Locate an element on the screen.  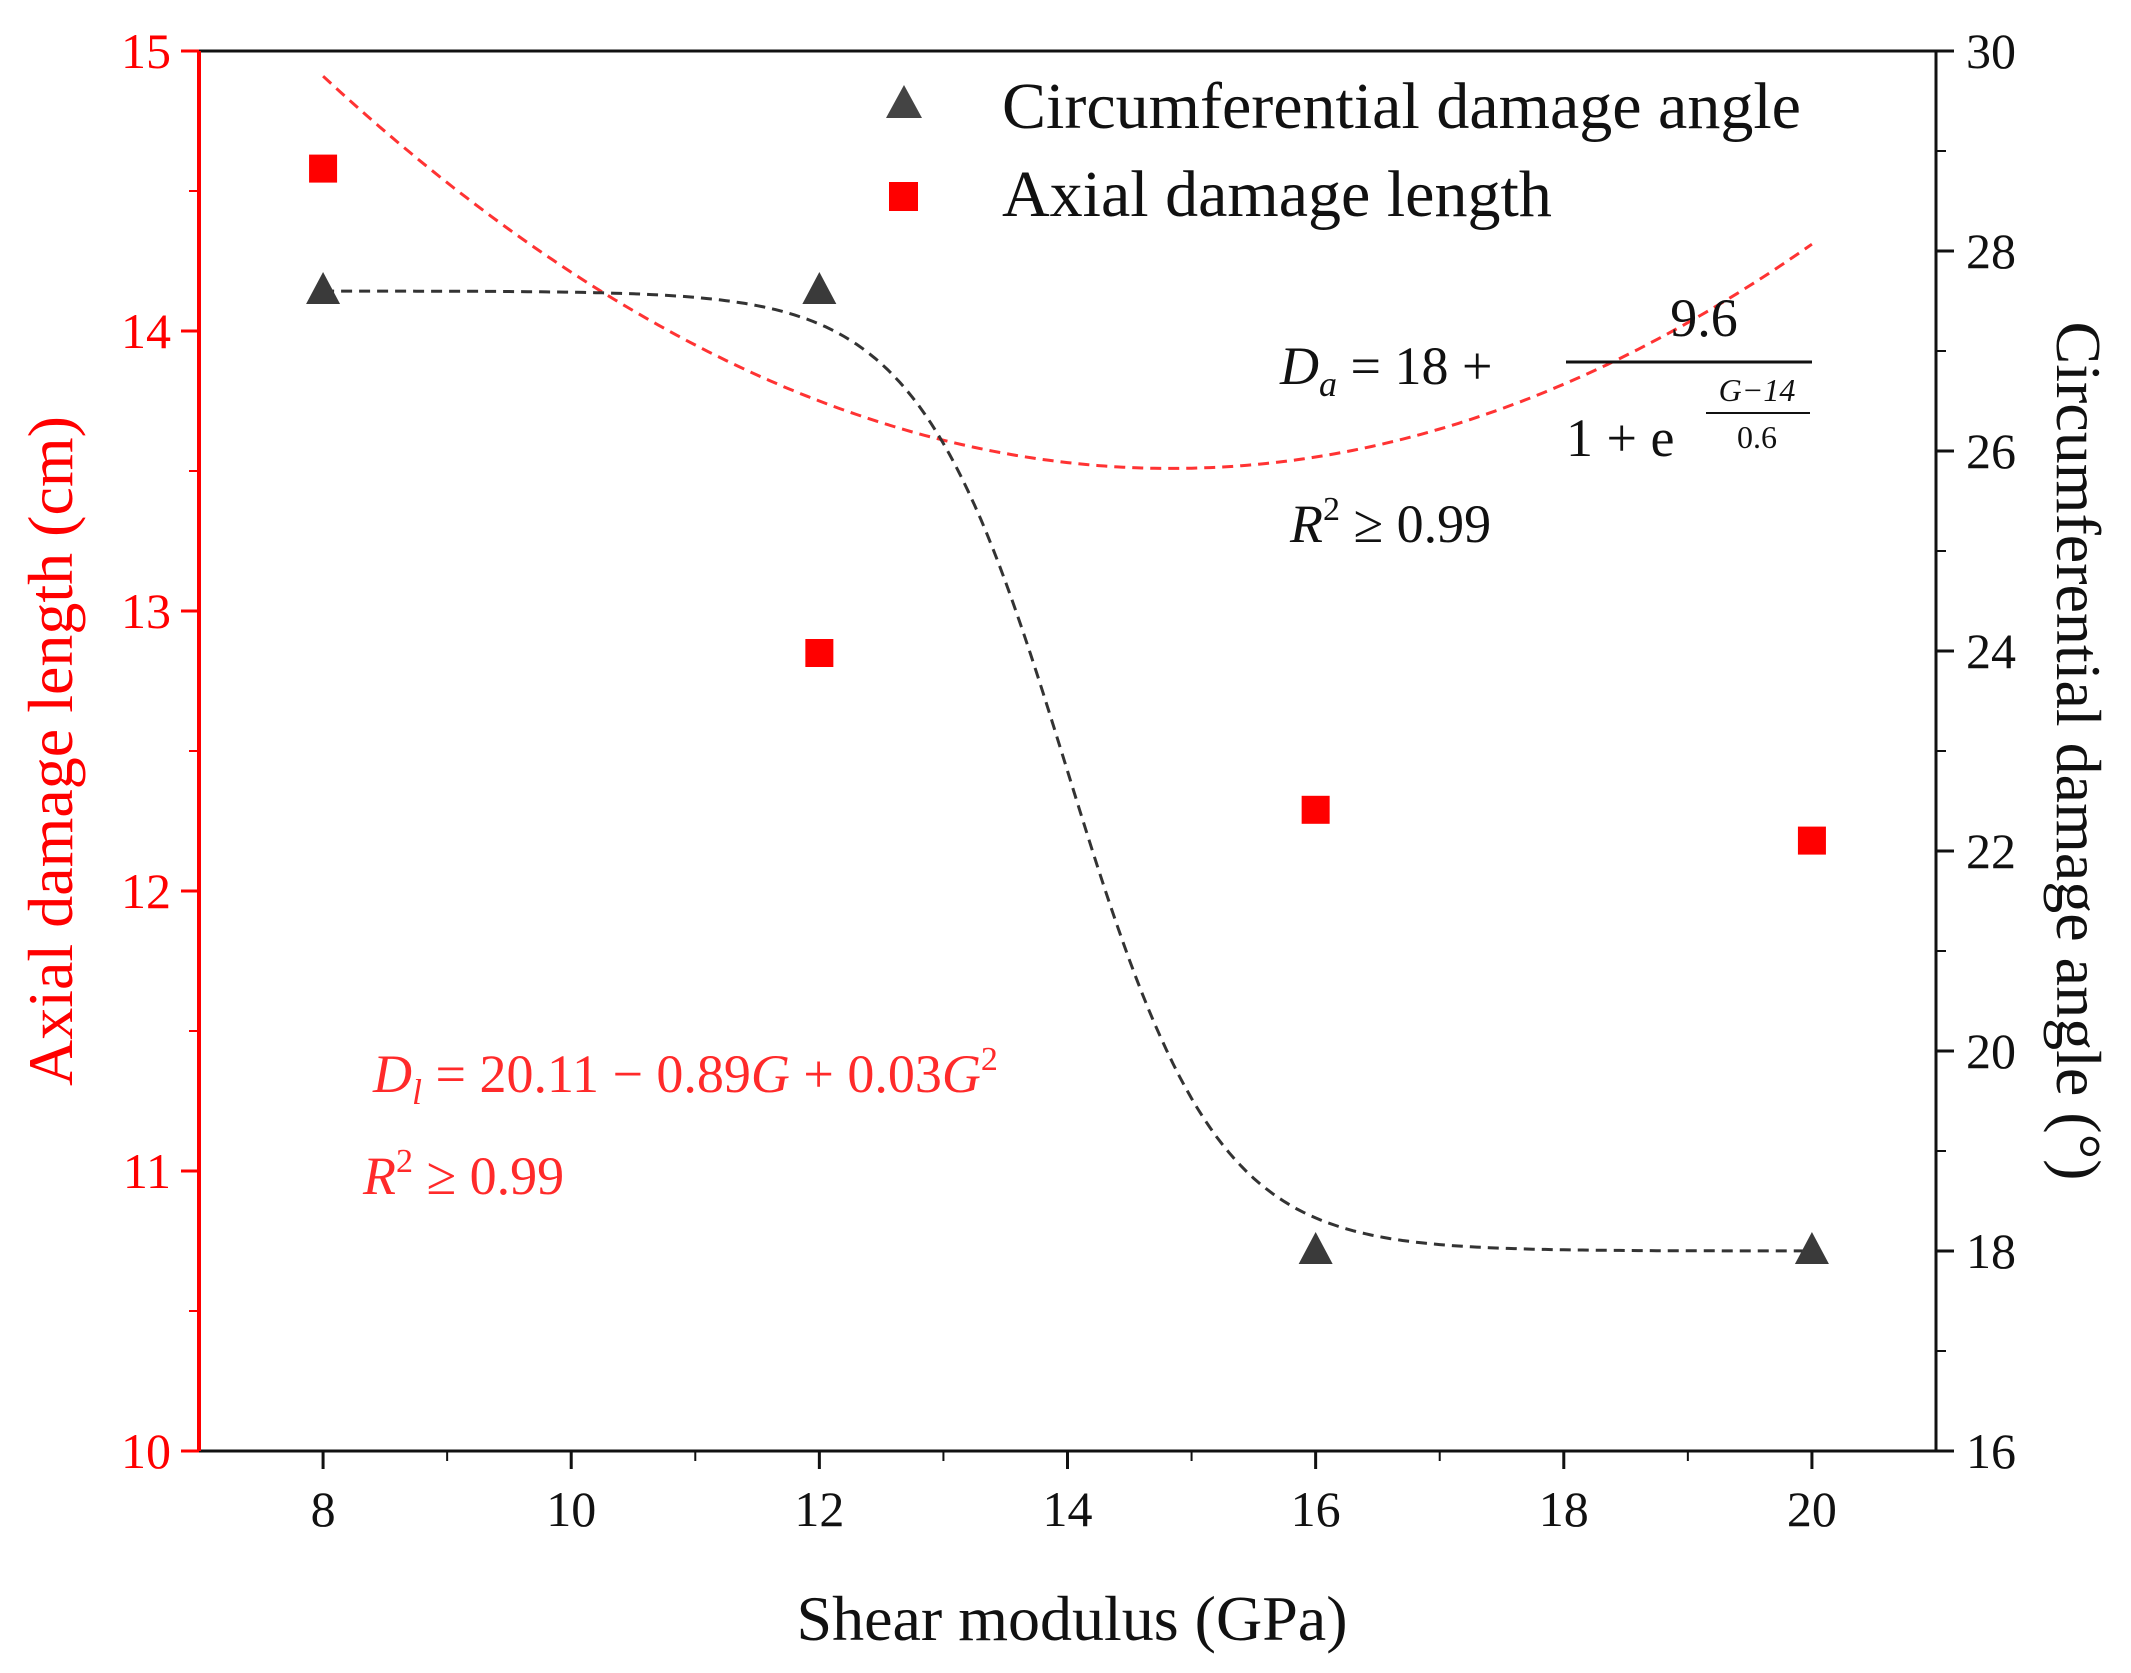
x-tick-label: 18 is located at coordinates (1564, 1509).